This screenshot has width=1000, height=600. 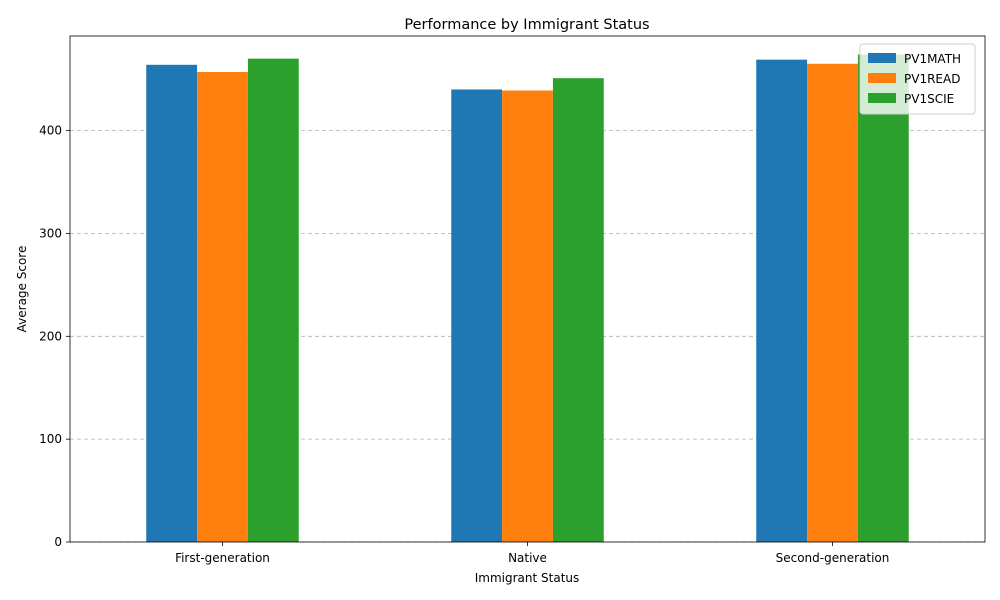 What do you see at coordinates (527, 558) in the screenshot?
I see `x-tick-label: Native` at bounding box center [527, 558].